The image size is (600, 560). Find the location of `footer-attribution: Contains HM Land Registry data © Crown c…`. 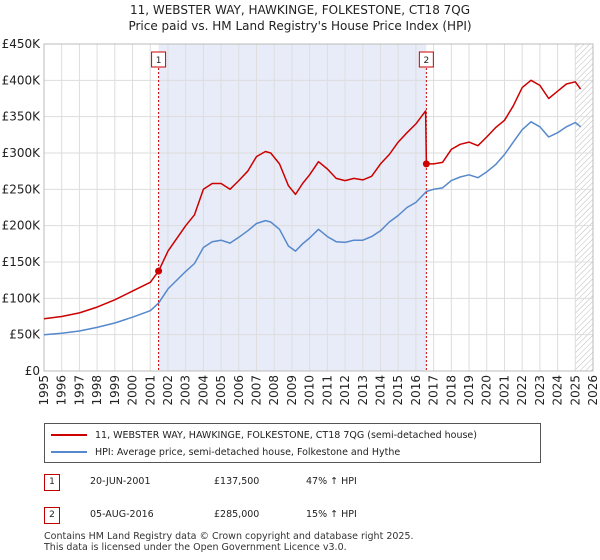

footer-attribution: Contains HM Land Registry data © Crown c… is located at coordinates (229, 542).